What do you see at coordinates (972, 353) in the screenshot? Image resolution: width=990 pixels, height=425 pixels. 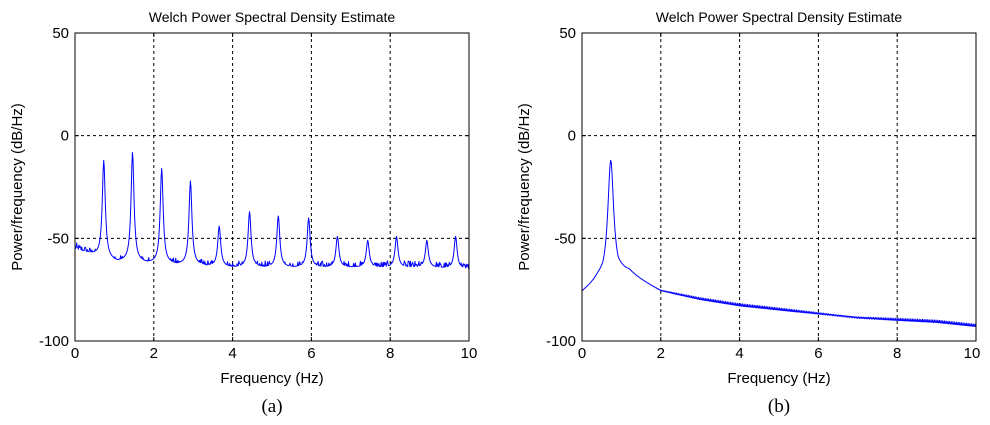 I see `panel-b-xtick-5: 10` at bounding box center [972, 353].